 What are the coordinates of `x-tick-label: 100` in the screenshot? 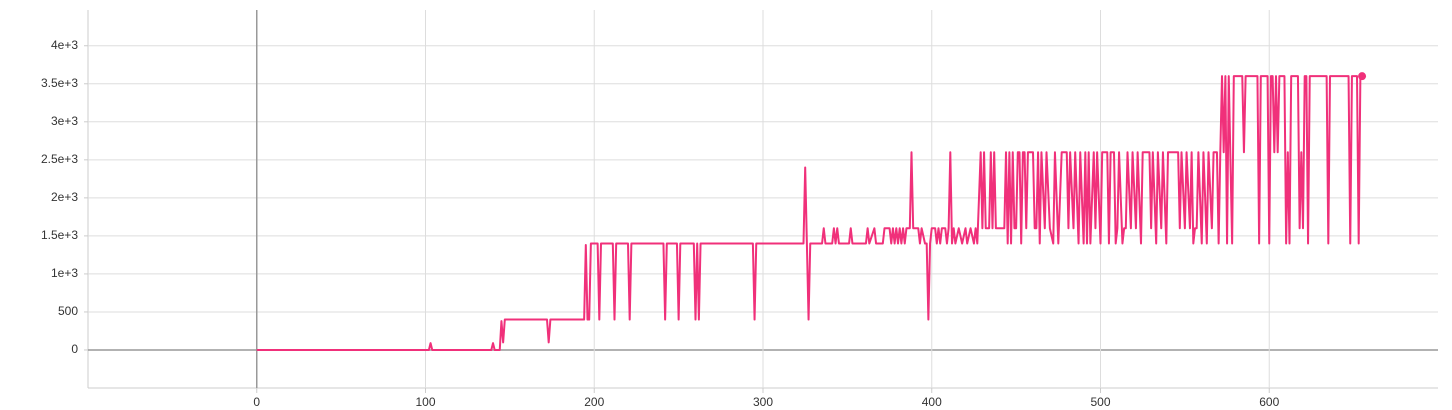 It's located at (425, 402).